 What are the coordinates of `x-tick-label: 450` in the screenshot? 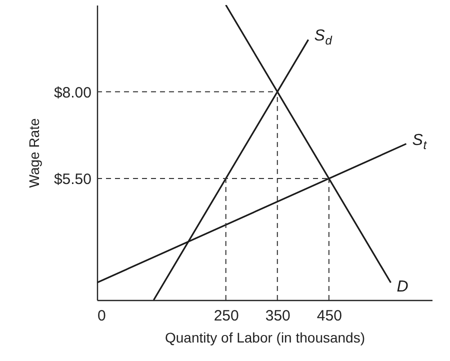 It's located at (329, 316).